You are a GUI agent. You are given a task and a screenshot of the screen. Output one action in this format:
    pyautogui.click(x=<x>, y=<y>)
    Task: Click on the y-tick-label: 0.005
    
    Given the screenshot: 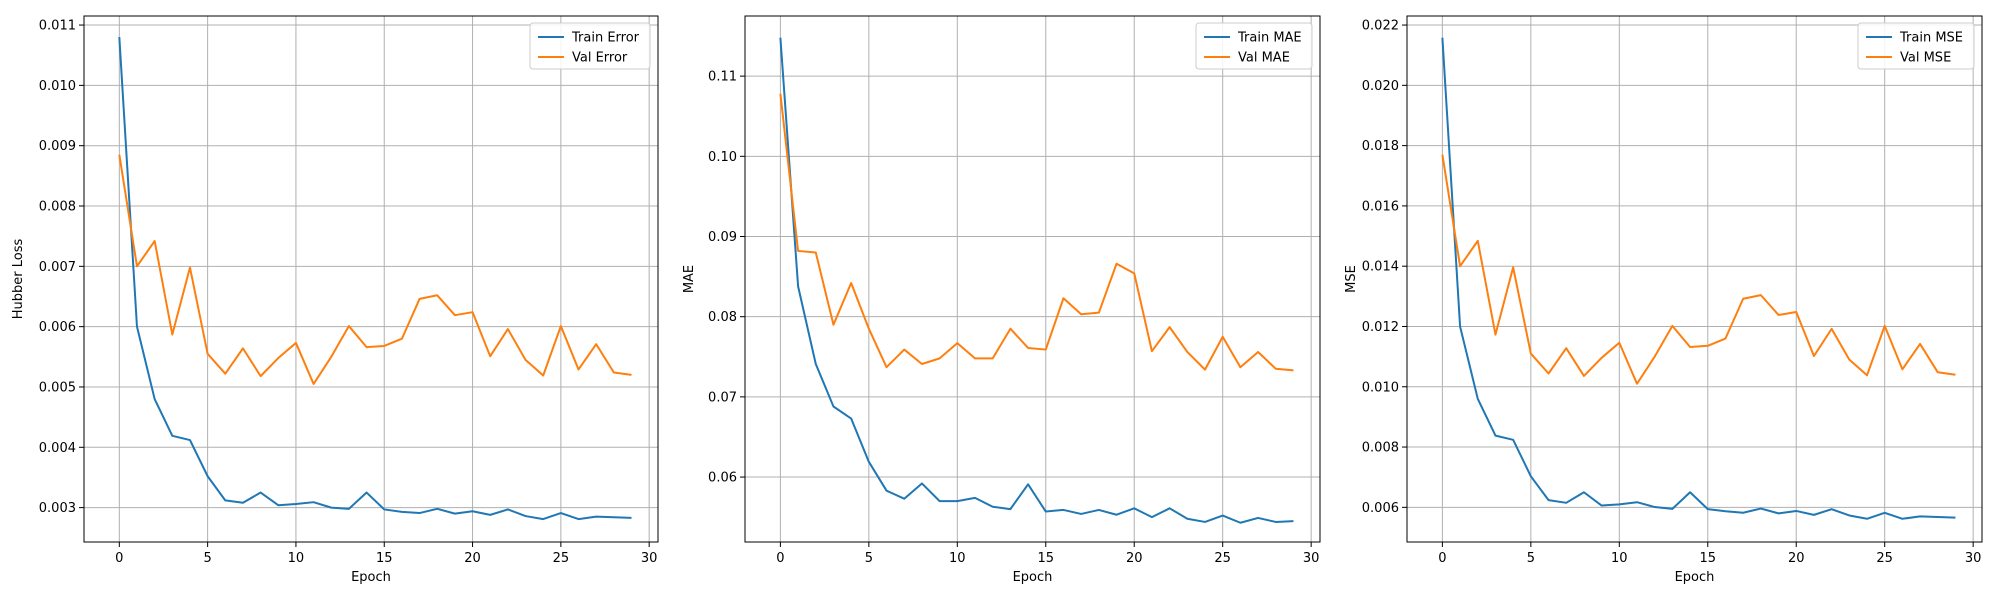 What is the action you would take?
    pyautogui.click(x=57, y=387)
    